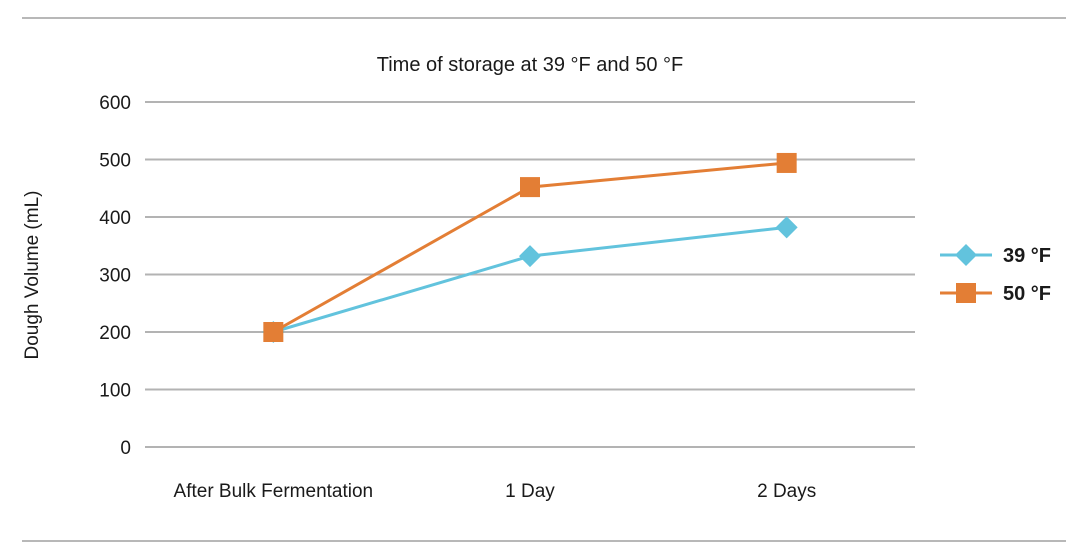 The height and width of the screenshot is (560, 1082). I want to click on legend-label: 39 °F, so click(1027, 256).